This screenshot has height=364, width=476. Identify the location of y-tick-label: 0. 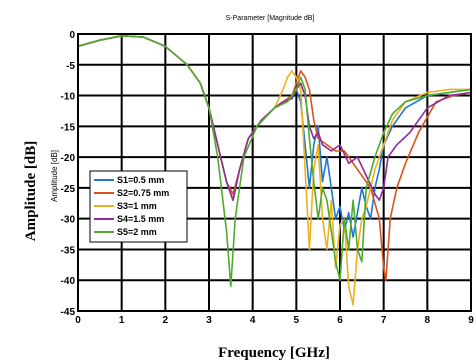
(72, 35).